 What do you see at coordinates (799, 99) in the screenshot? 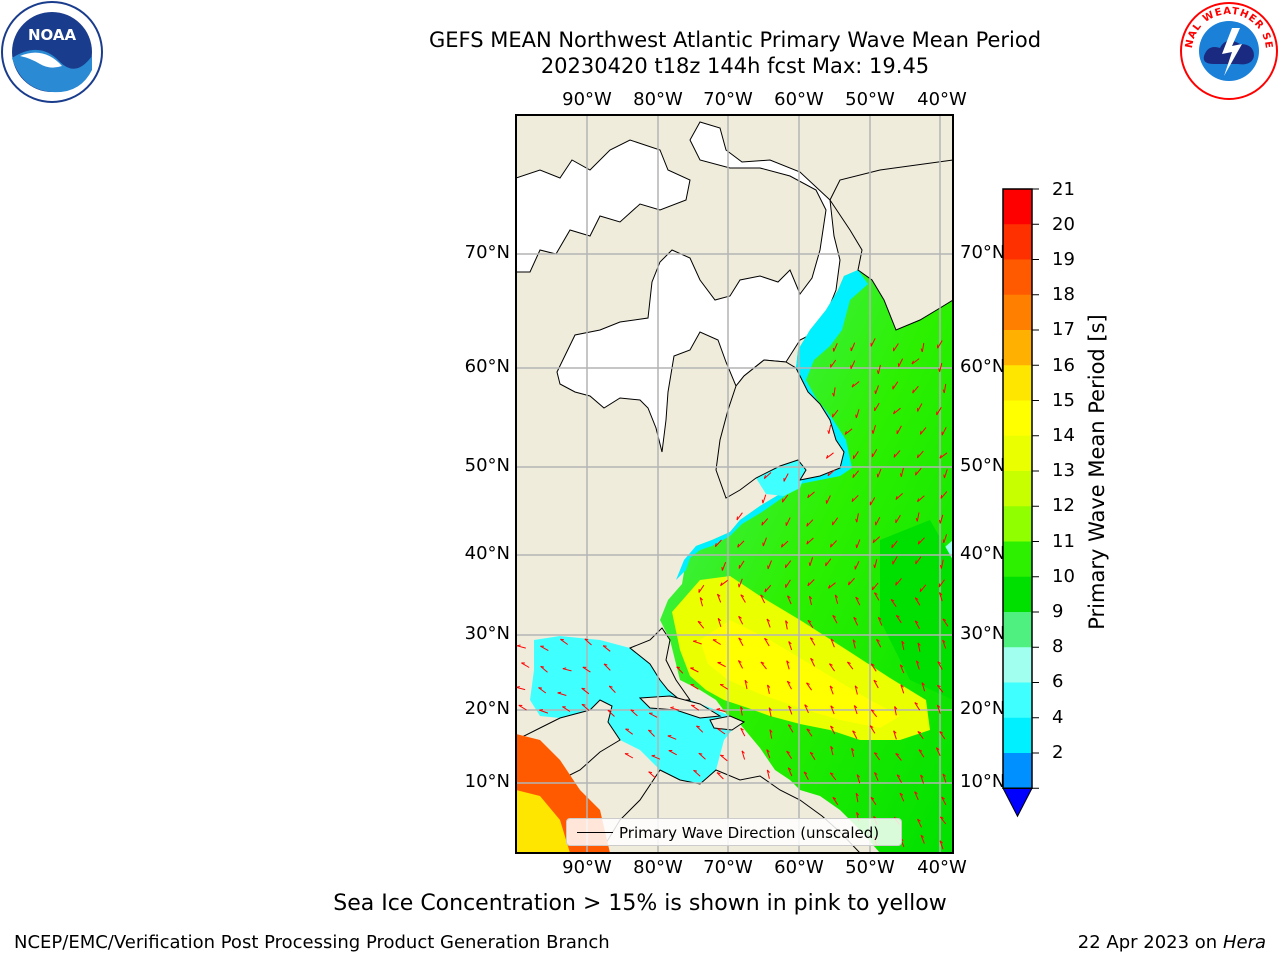
I see `lon-label-top-60w: 60°W` at bounding box center [799, 99].